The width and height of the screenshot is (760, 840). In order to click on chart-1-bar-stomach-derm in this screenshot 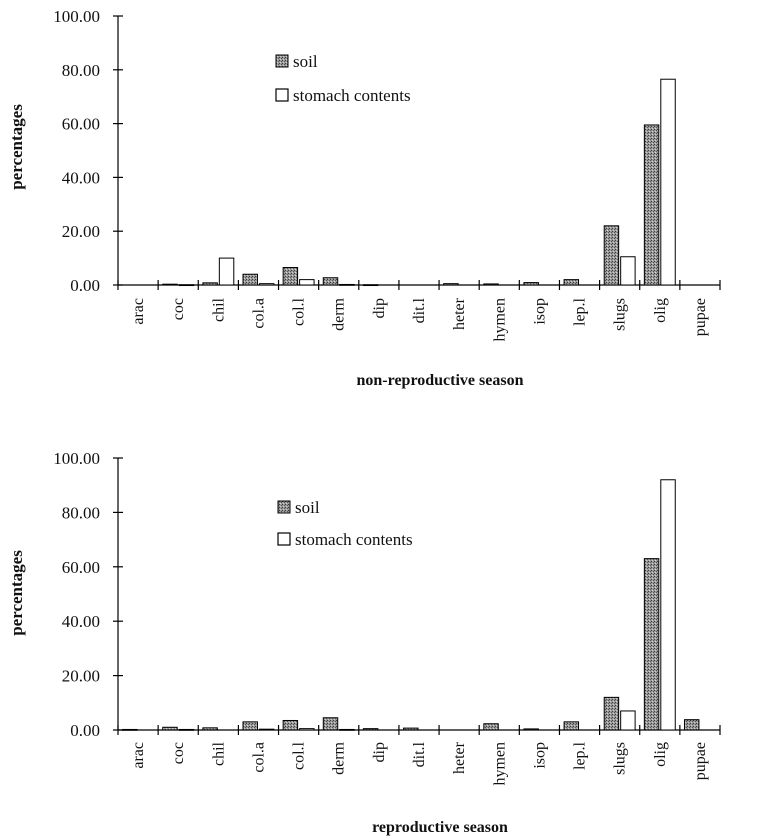, I will do `click(347, 284)`.